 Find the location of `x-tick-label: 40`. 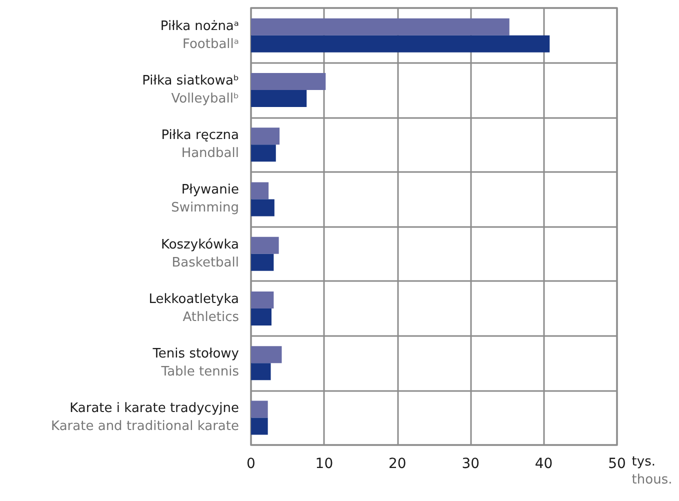

x-tick-label: 40 is located at coordinates (543, 464).